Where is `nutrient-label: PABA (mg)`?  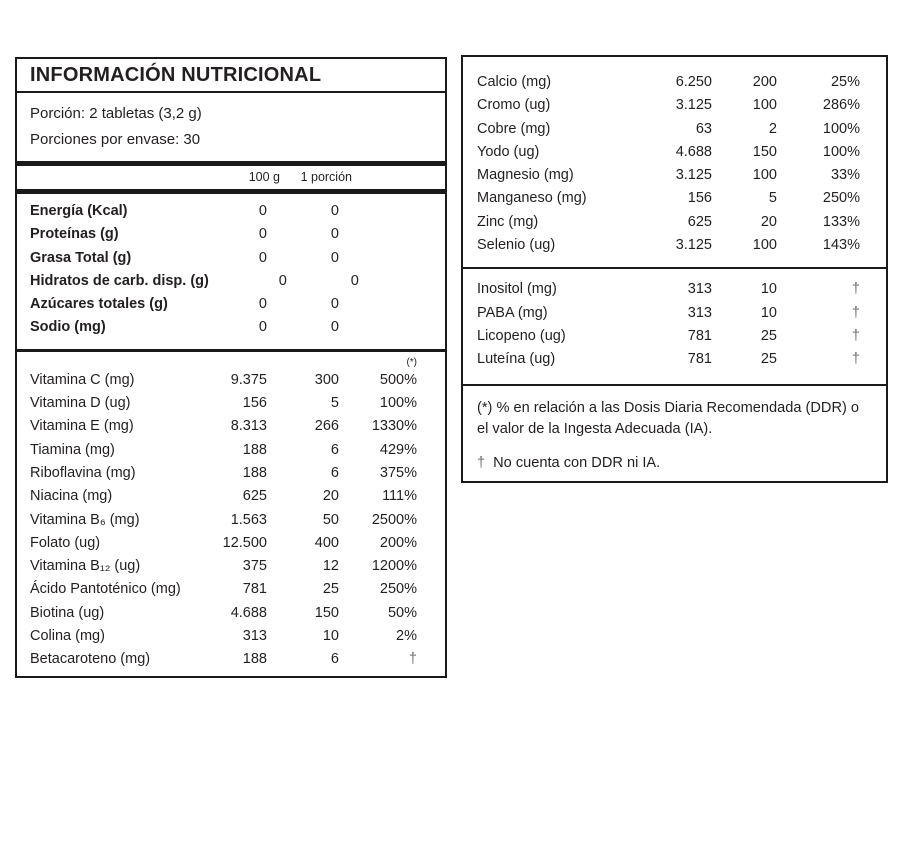
nutrient-label: PABA (mg) is located at coordinates (512, 312).